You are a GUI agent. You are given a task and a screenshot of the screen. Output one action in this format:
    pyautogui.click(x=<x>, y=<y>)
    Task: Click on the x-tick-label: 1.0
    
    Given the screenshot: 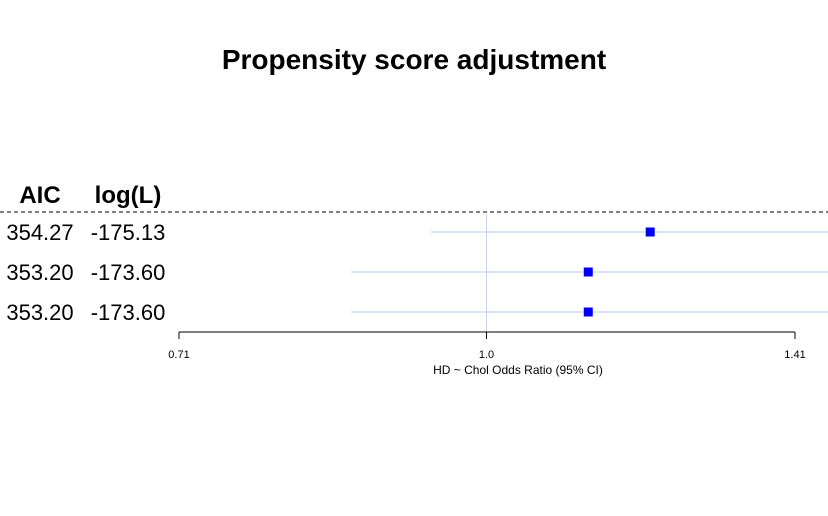 What is the action you would take?
    pyautogui.click(x=486, y=355)
    